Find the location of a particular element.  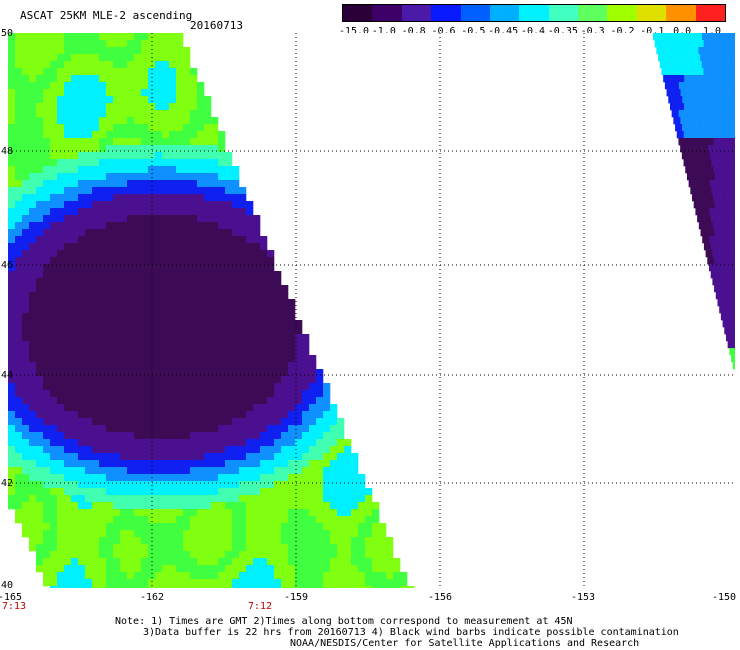

color-scale-segment is located at coordinates (446, 13).